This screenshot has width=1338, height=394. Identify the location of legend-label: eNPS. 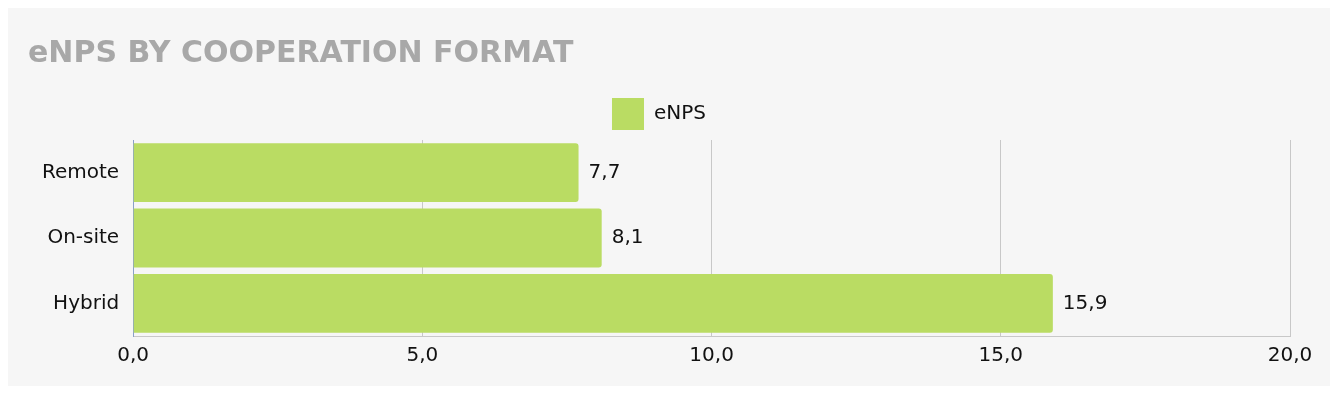
(680, 112).